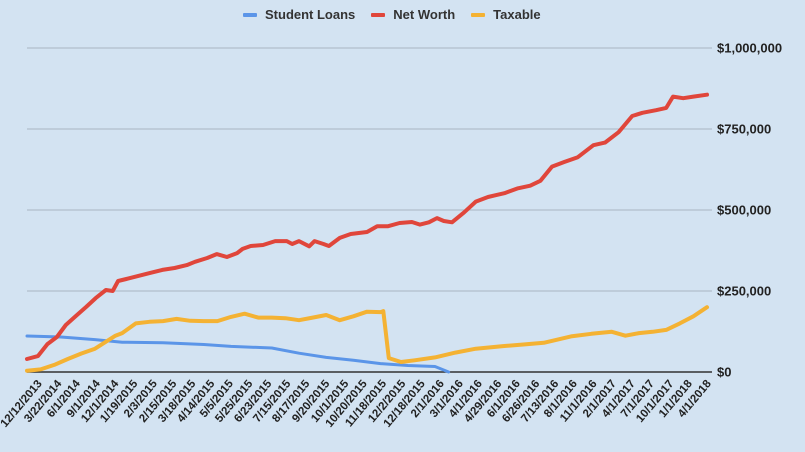  What do you see at coordinates (744, 291) in the screenshot?
I see `y-tick-250000: $250,000` at bounding box center [744, 291].